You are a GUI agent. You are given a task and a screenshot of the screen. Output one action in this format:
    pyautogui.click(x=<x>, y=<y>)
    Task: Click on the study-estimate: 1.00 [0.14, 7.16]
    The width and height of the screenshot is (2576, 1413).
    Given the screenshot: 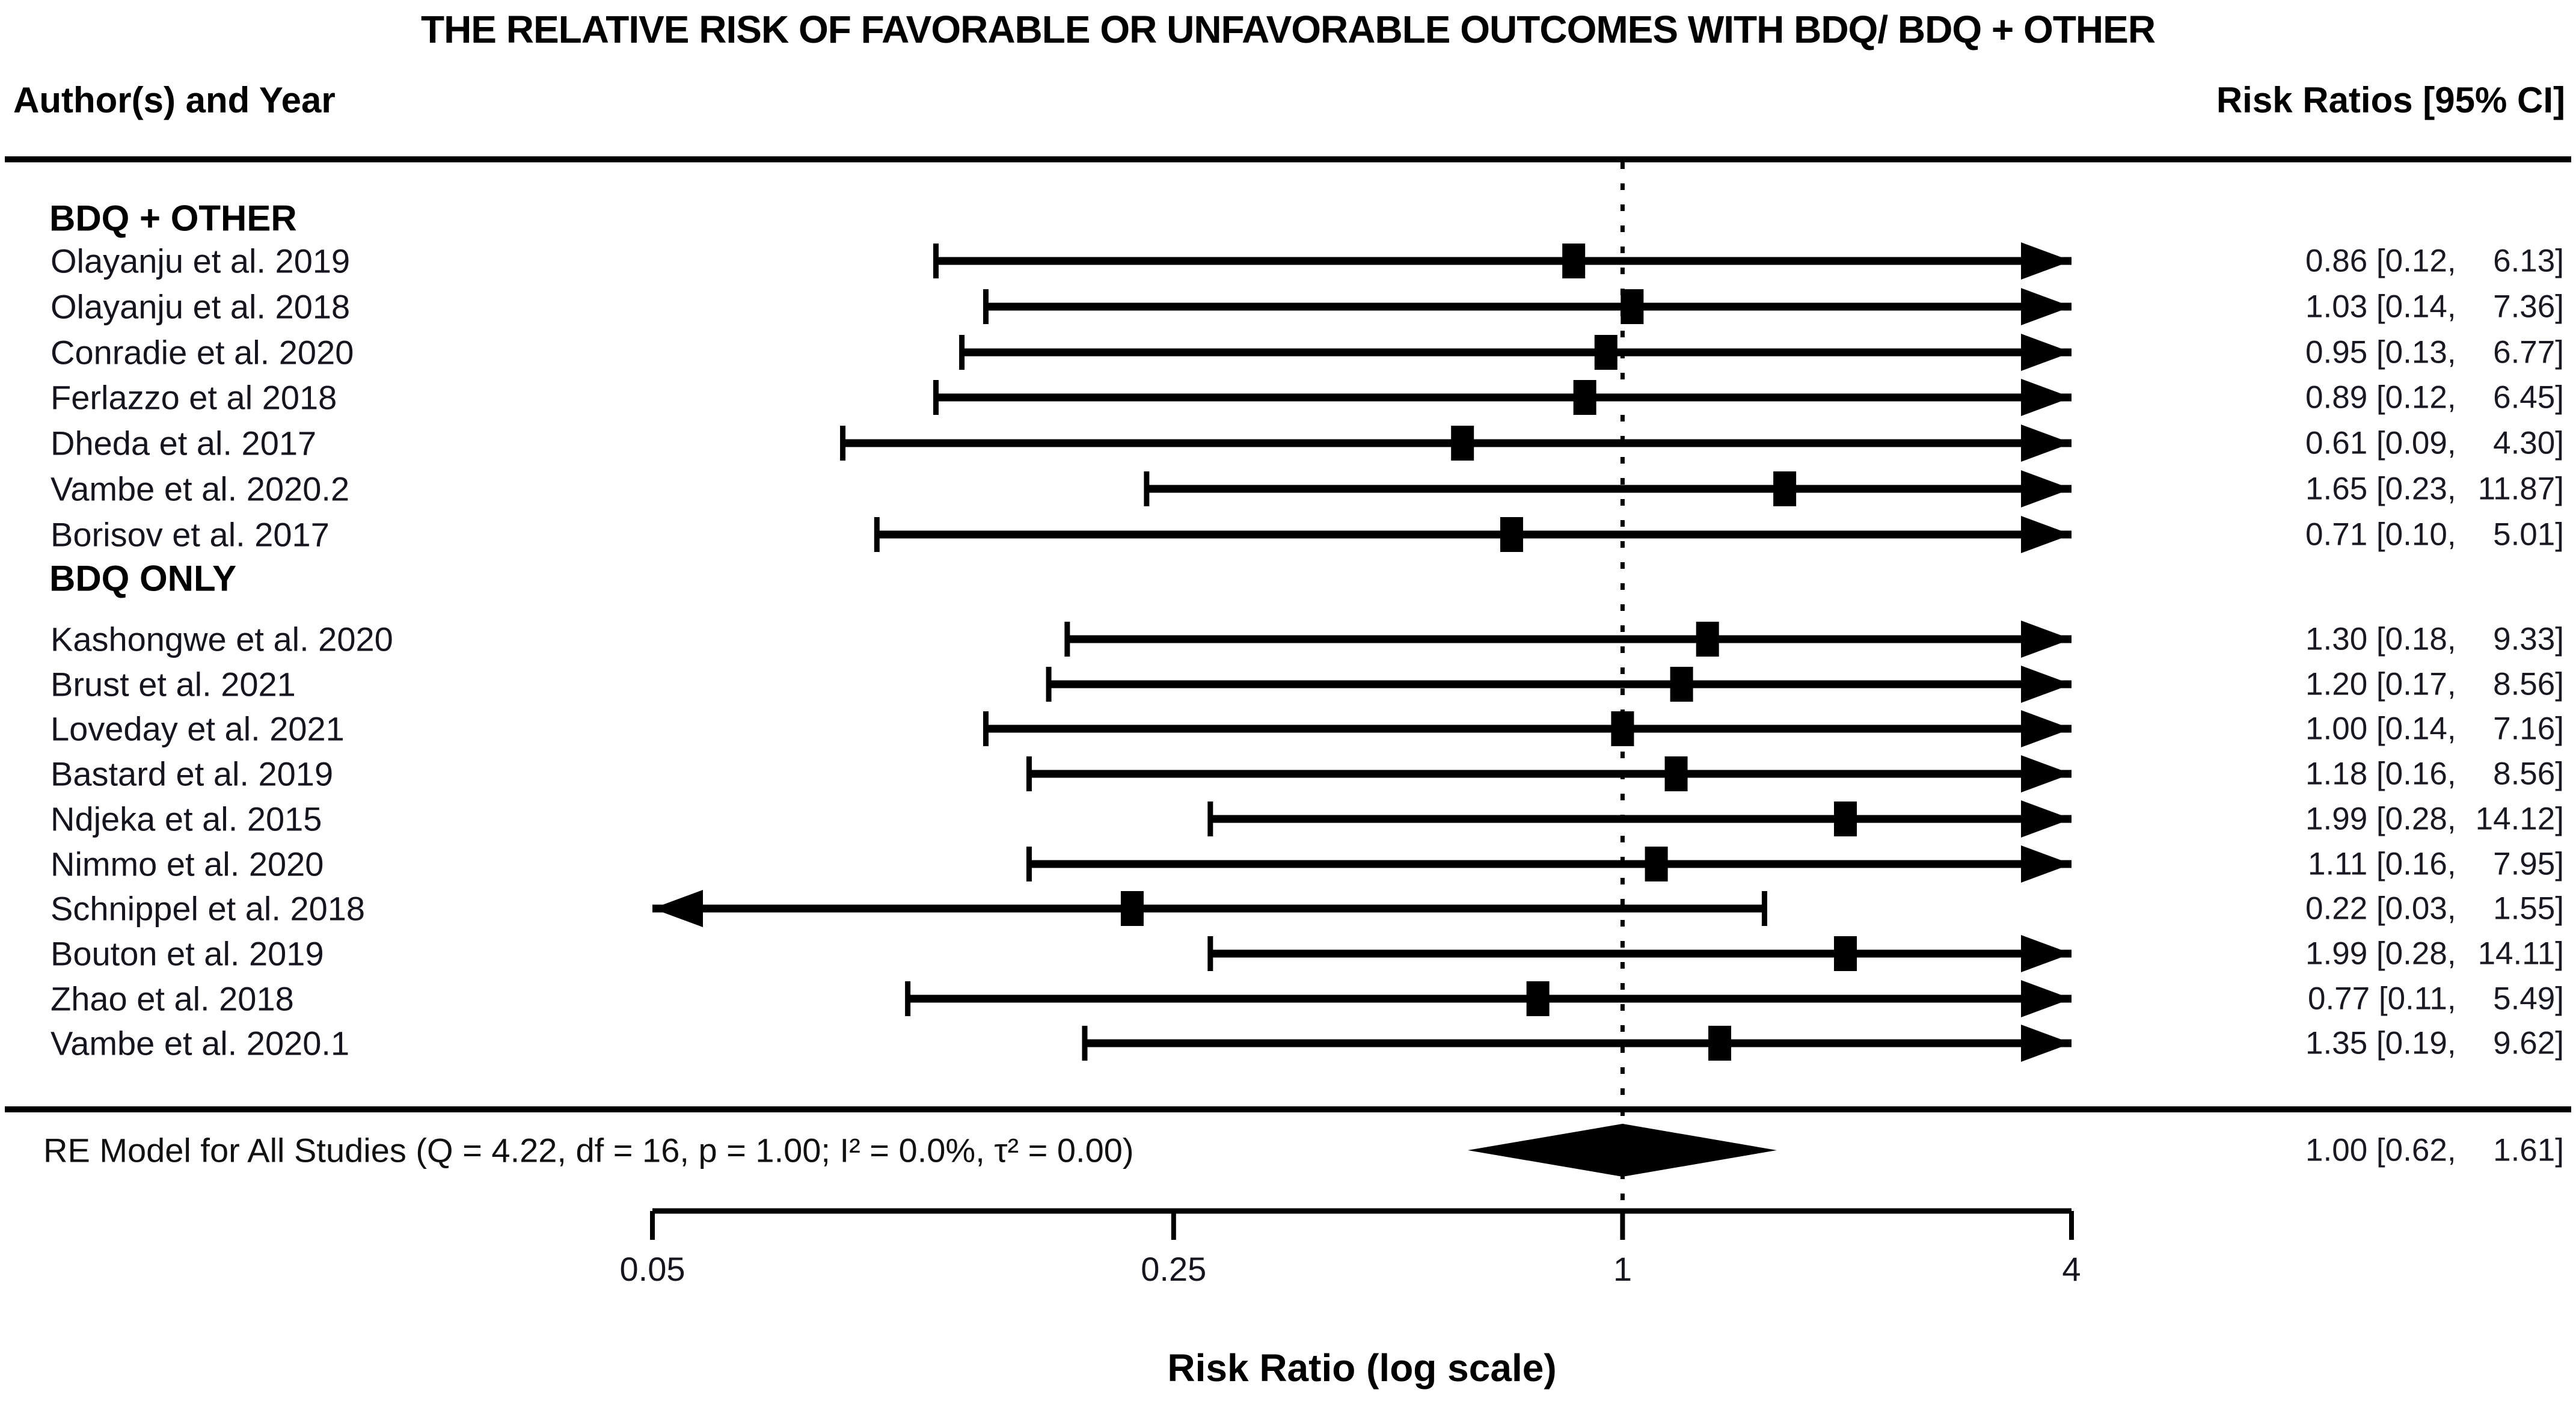 What is the action you would take?
    pyautogui.click(x=2434, y=729)
    